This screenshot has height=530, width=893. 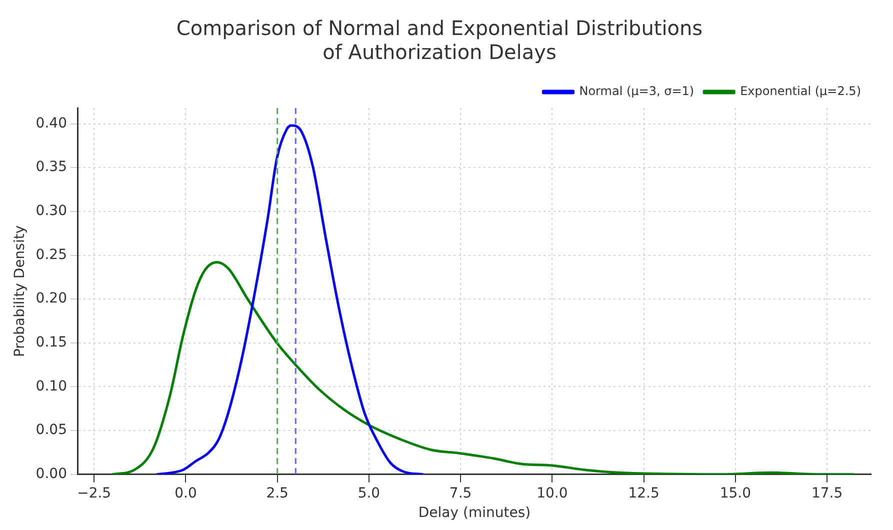 I want to click on legend-label: Exponential (μ=2.5), so click(x=801, y=91).